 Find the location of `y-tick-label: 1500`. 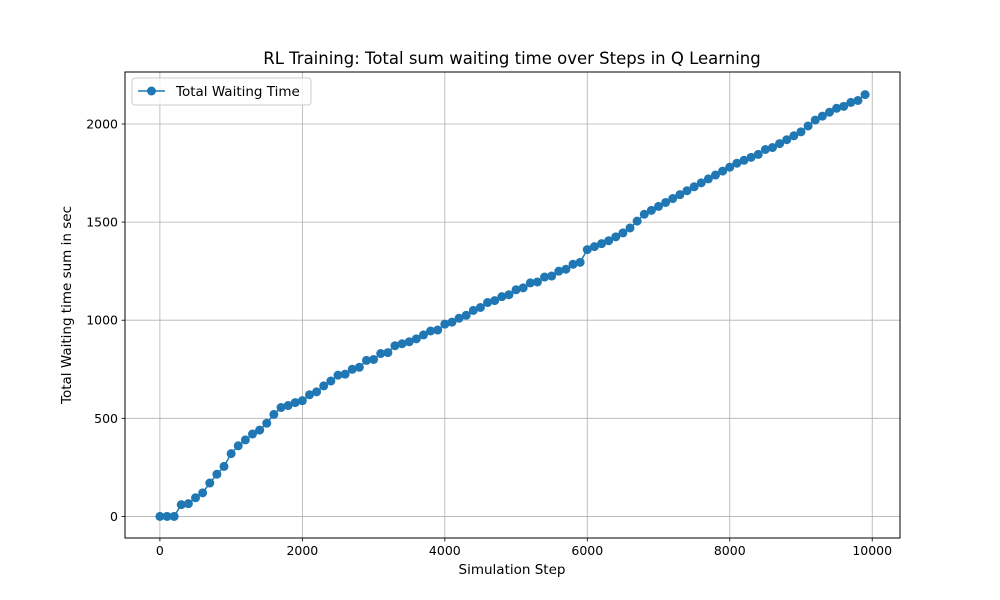

y-tick-label: 1500 is located at coordinates (102, 222).